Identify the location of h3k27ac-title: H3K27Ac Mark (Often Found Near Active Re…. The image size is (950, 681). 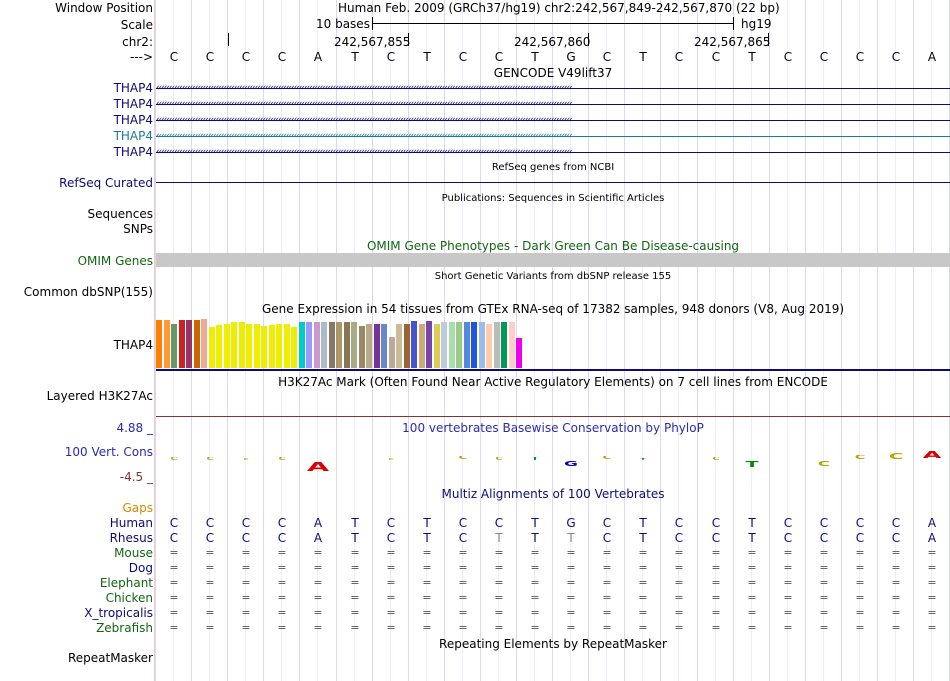
(553, 382).